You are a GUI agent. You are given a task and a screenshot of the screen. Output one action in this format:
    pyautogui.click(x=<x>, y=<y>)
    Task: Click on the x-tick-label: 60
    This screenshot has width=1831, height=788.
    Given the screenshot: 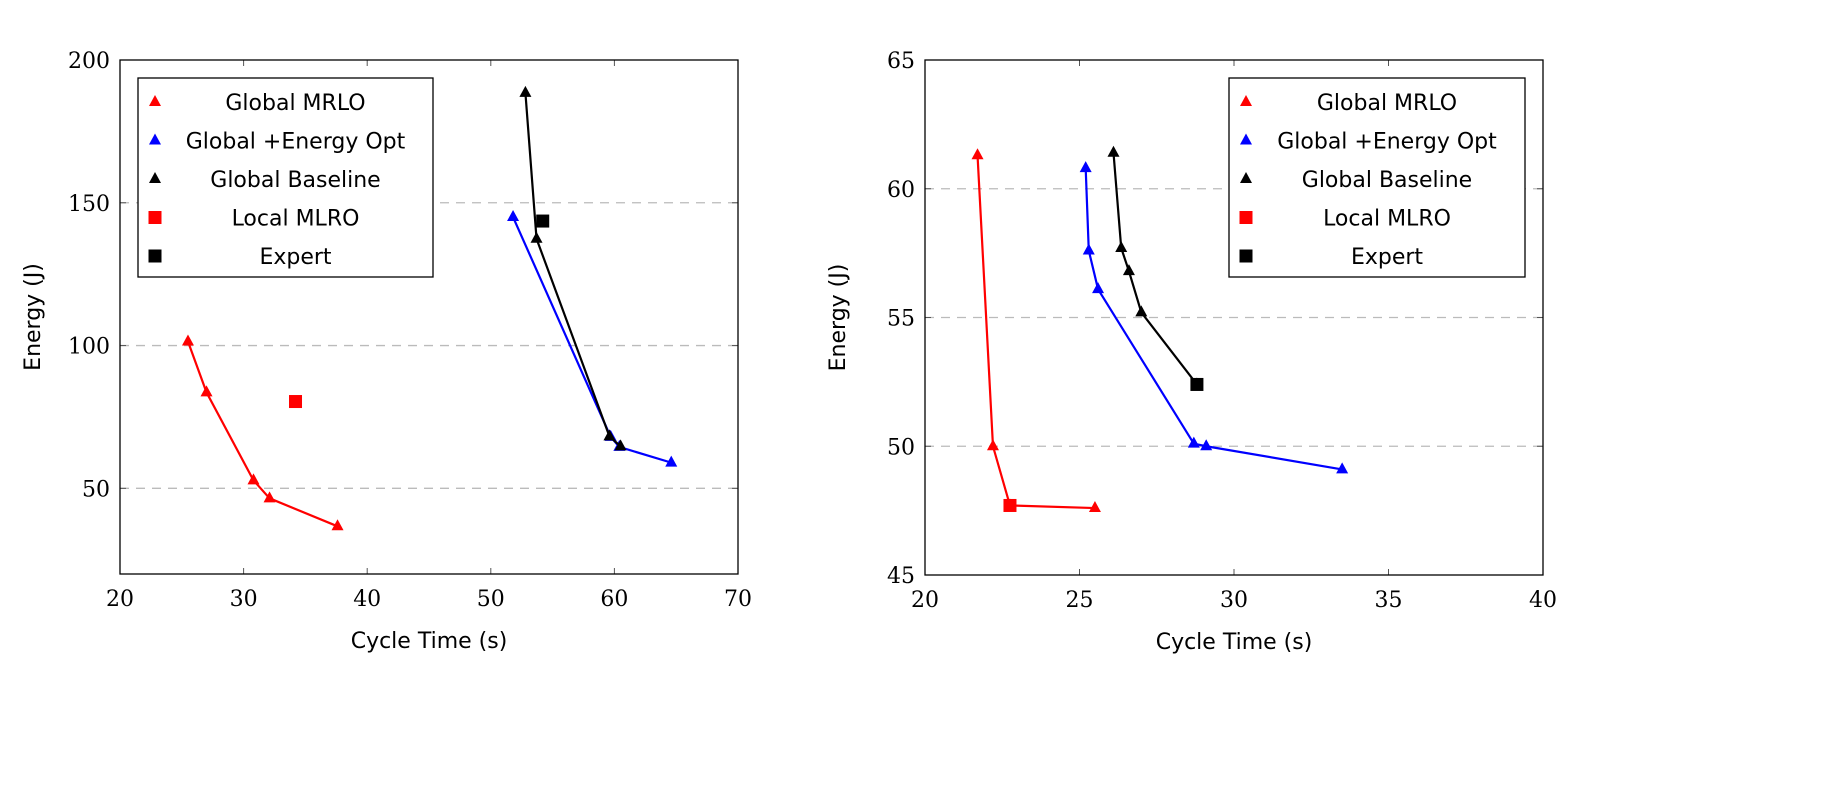 What is the action you would take?
    pyautogui.click(x=614, y=599)
    